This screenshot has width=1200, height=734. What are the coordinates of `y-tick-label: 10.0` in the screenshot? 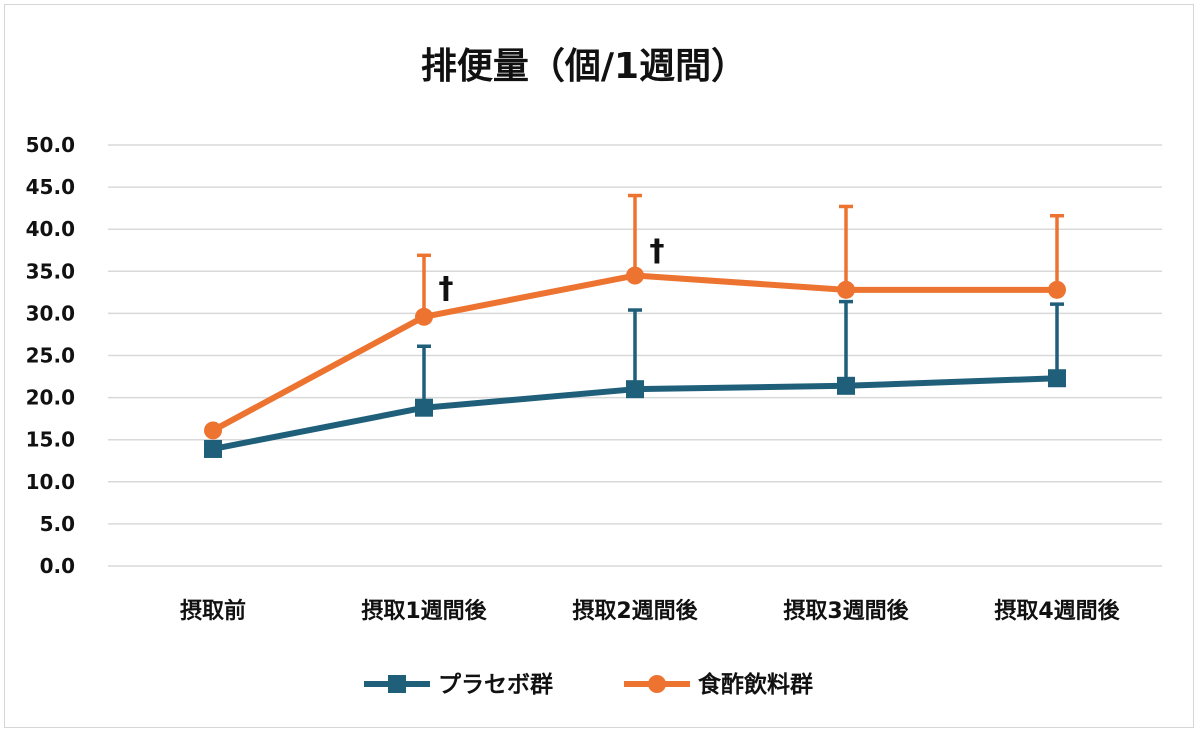 It's located at (50, 482).